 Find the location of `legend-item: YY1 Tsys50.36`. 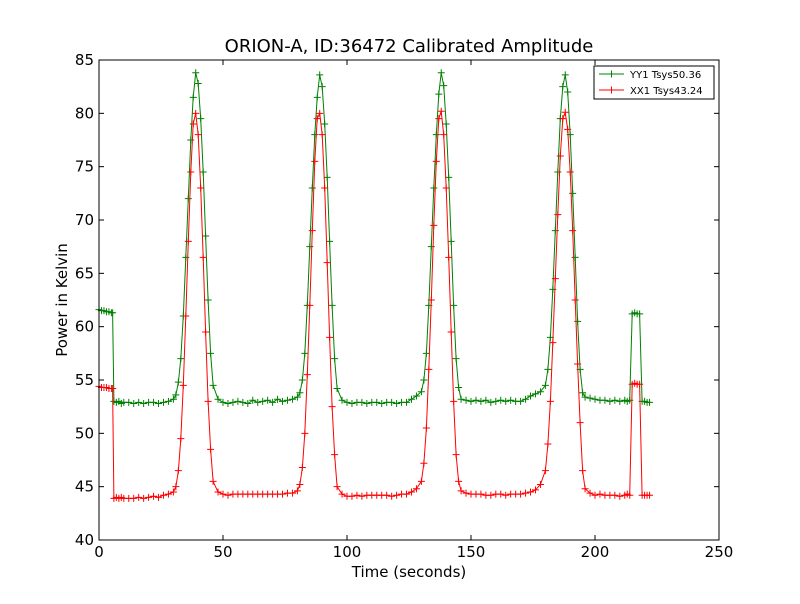

legend-item: YY1 Tsys50.36 is located at coordinates (650, 75).